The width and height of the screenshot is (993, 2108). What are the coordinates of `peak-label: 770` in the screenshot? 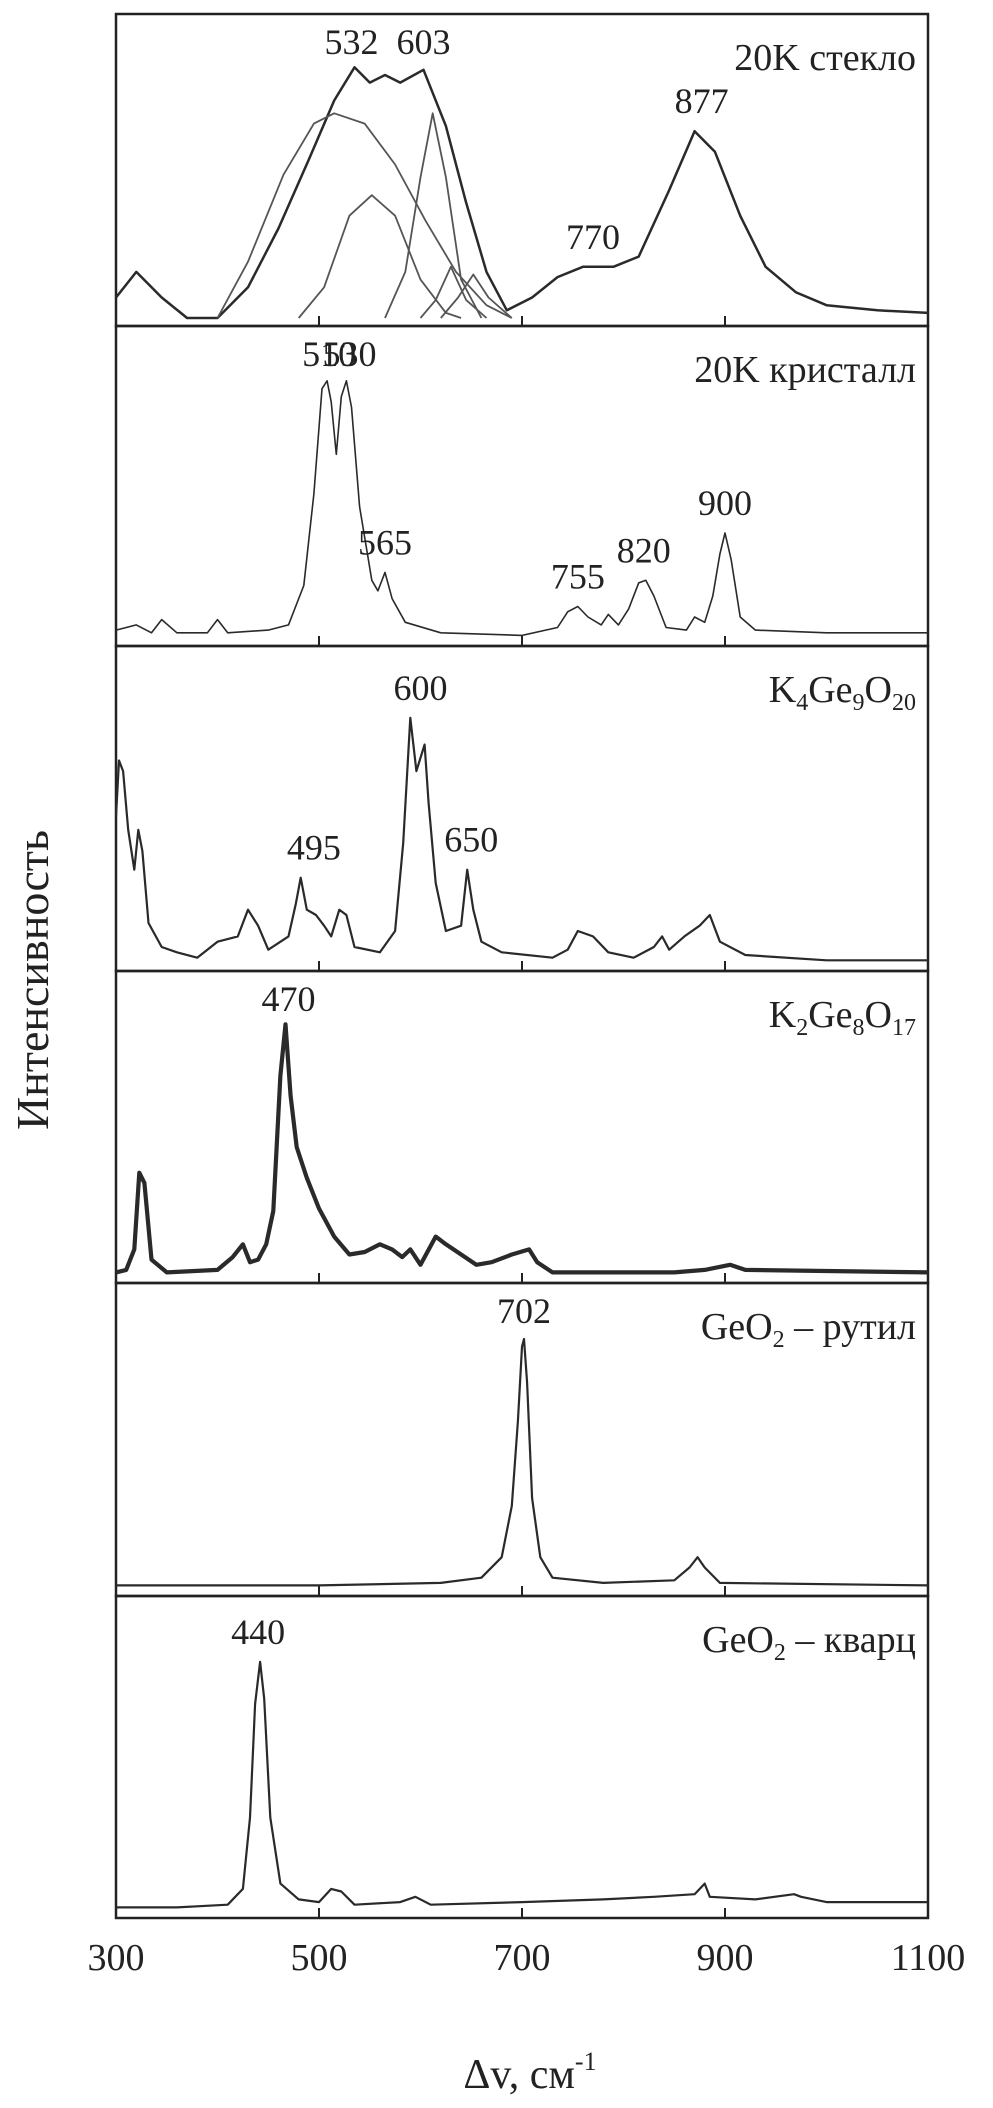 It's located at (593, 237).